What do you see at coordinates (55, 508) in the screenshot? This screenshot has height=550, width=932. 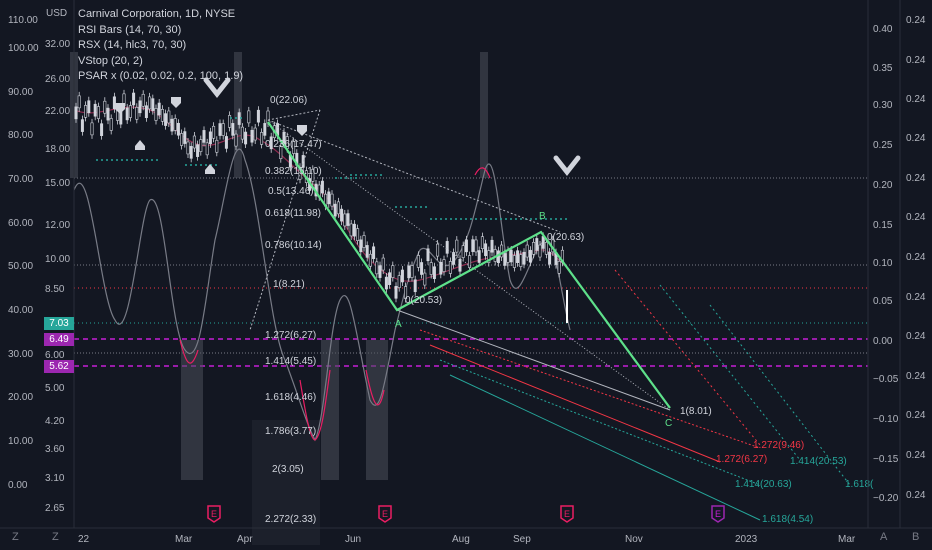 I see `price-scale-label: 2.65` at bounding box center [55, 508].